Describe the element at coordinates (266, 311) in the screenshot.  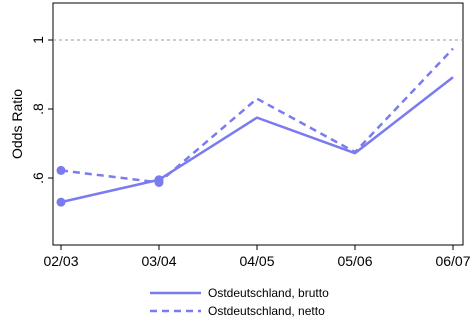
I see `legend-label: Ostdeutschland, netto` at that location.